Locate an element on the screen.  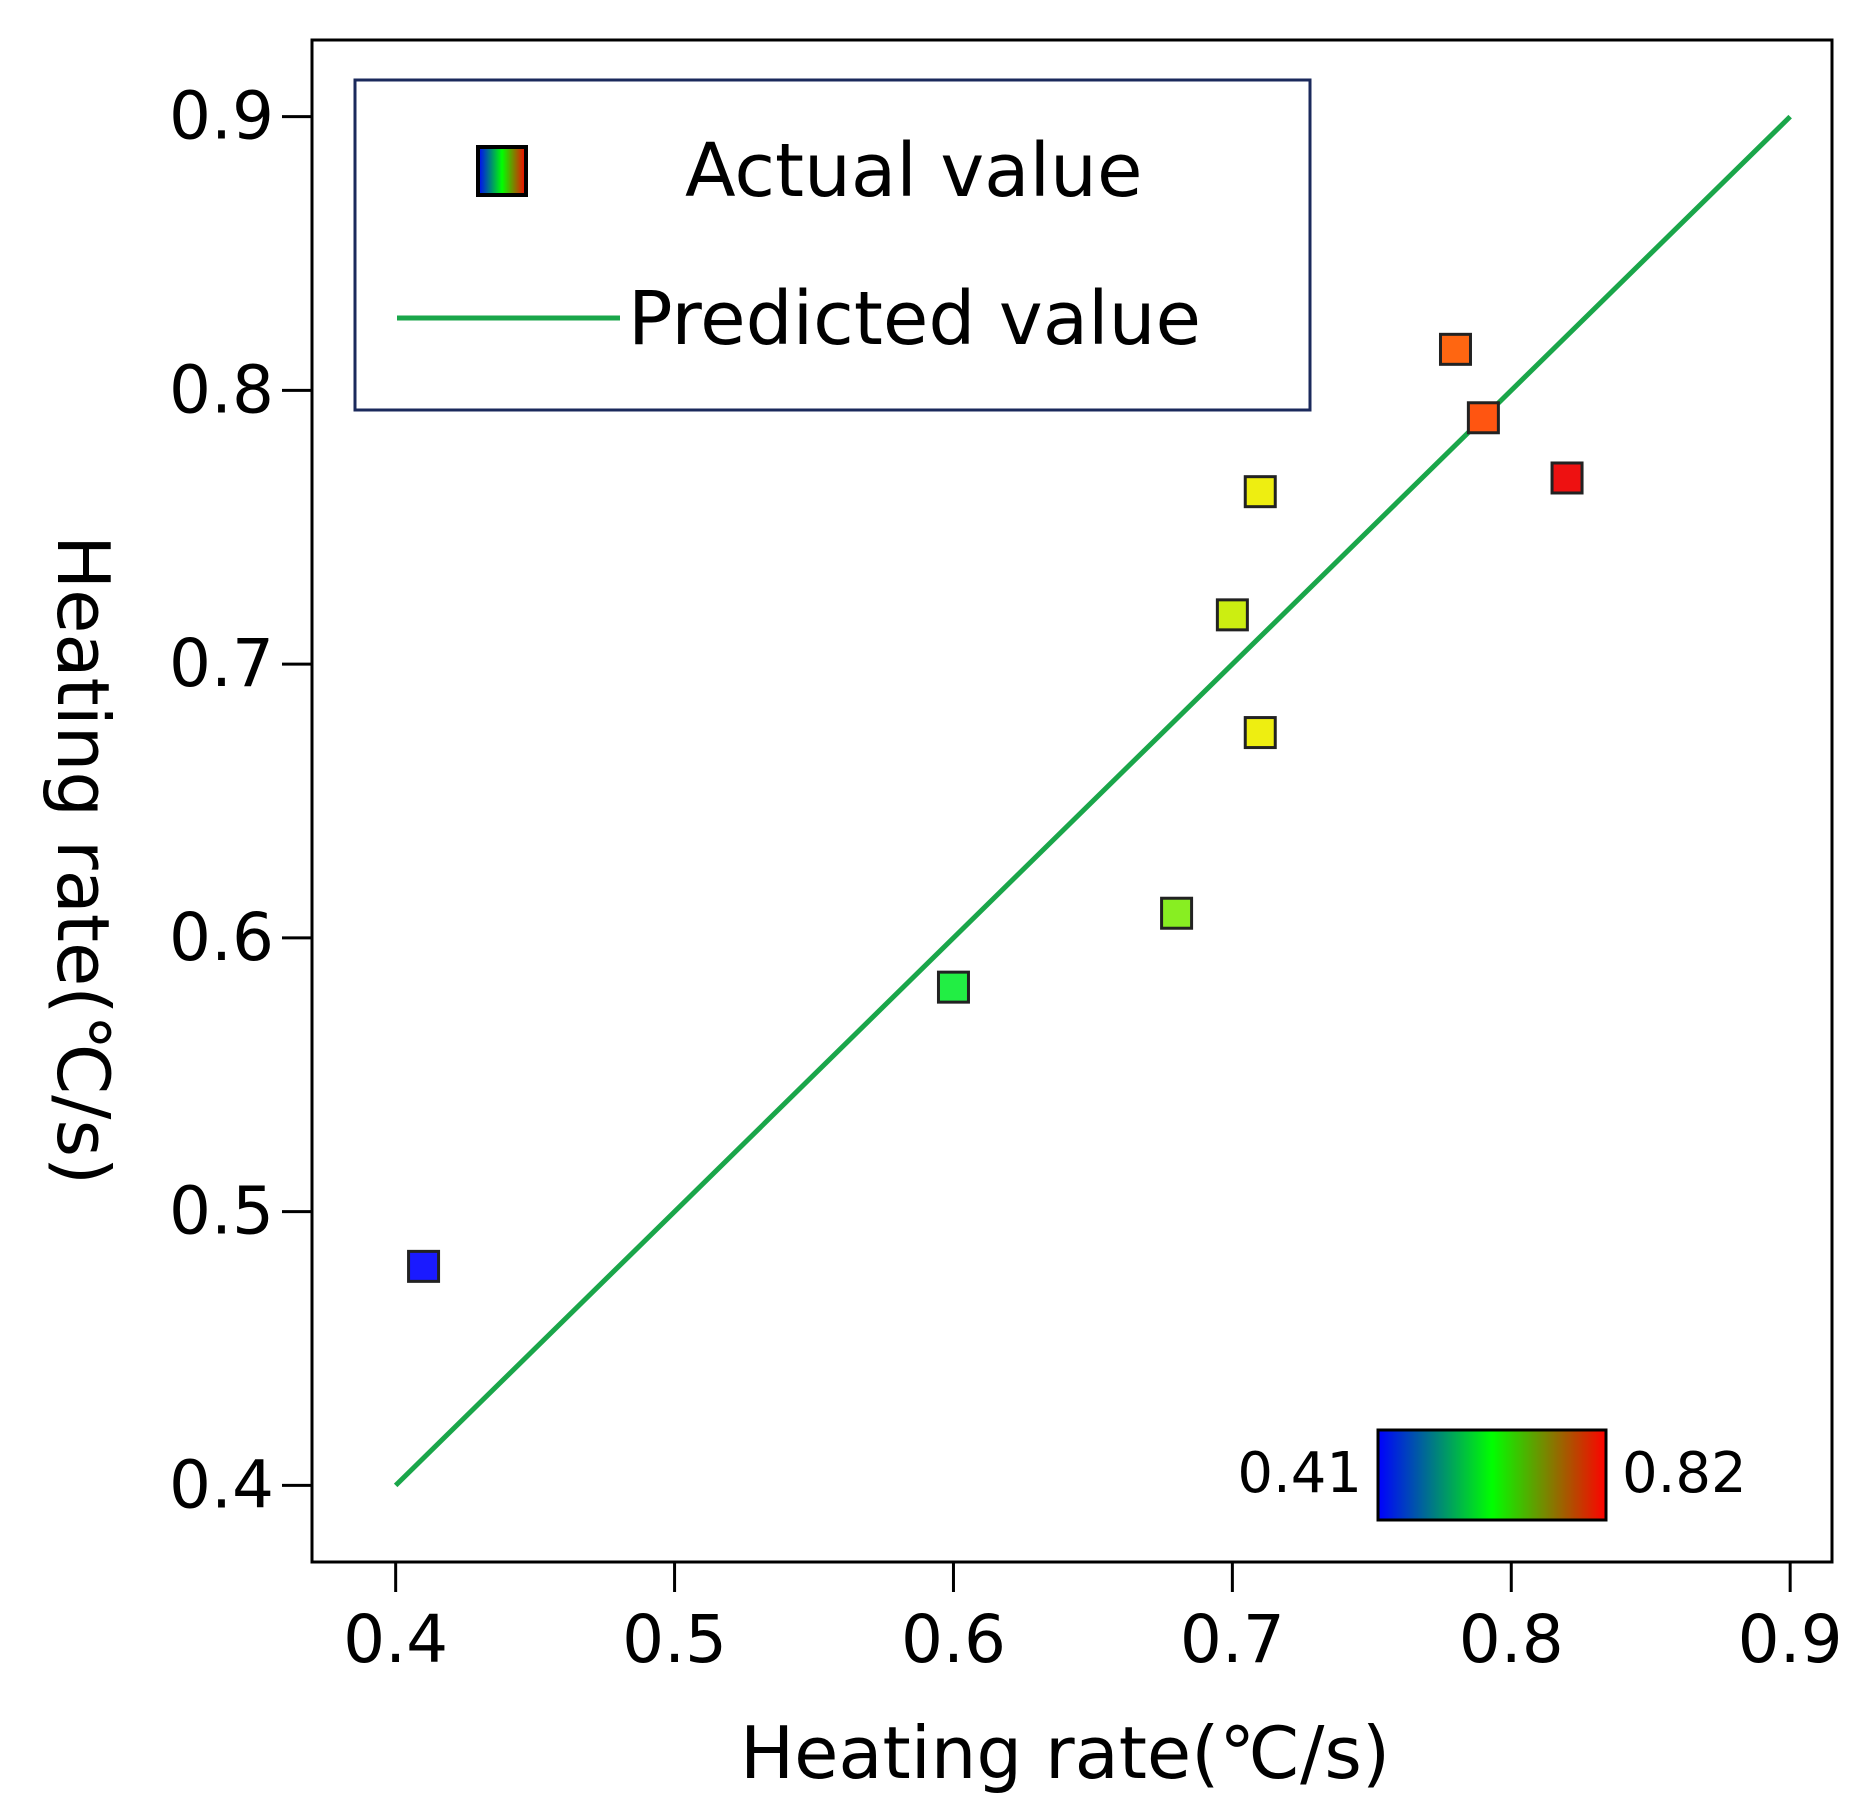
x-tick-label: 0.8 is located at coordinates (1511, 1639).